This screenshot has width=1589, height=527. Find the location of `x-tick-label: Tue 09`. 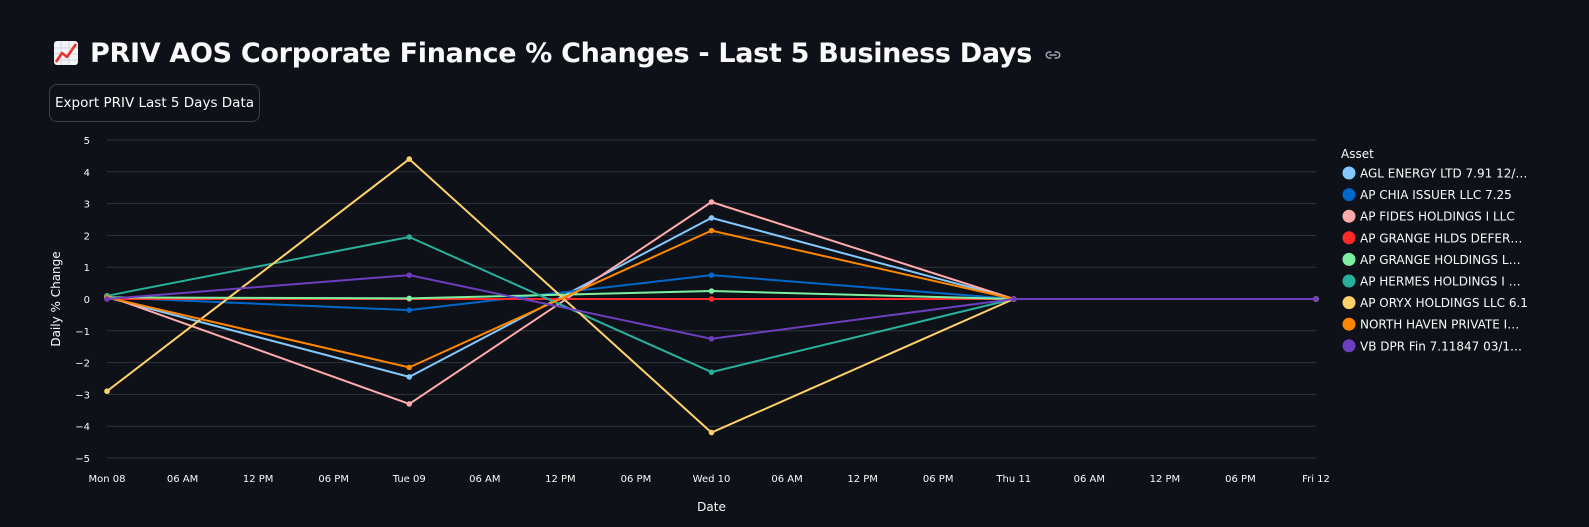

x-tick-label: Tue 09 is located at coordinates (409, 479).